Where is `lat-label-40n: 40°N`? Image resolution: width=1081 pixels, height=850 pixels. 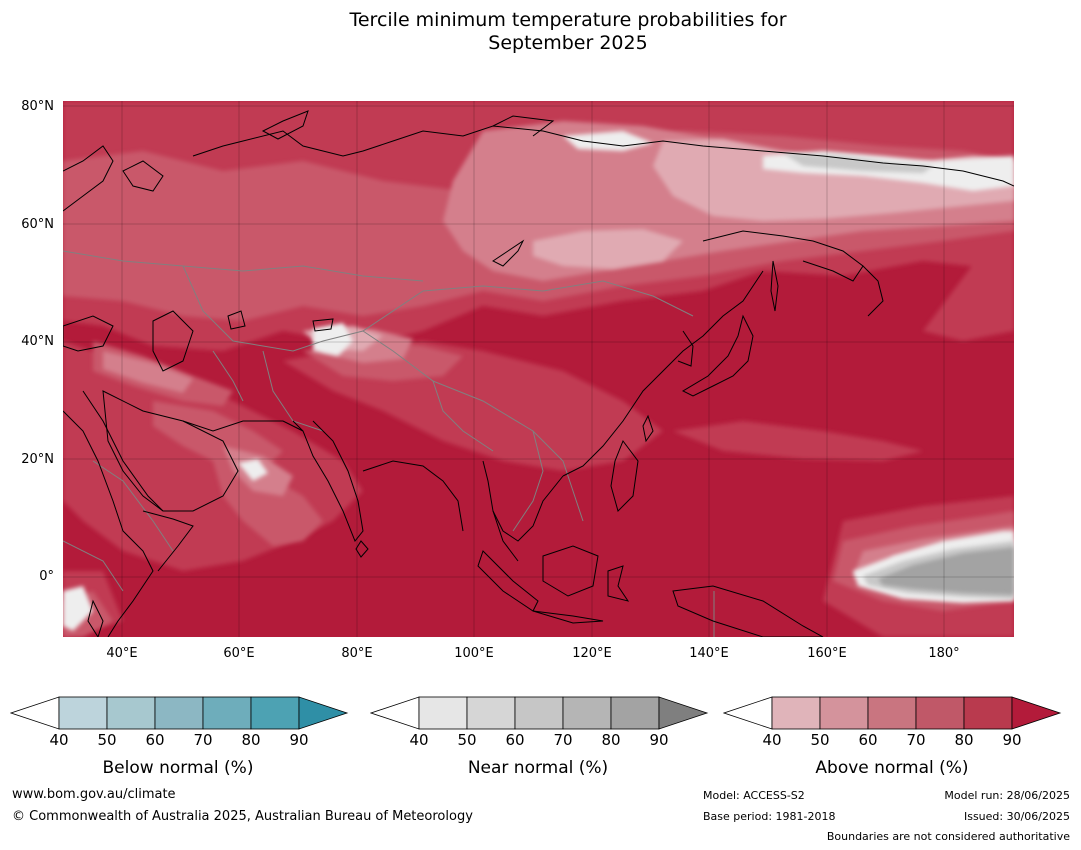 lat-label-40n: 40°N is located at coordinates (37, 341).